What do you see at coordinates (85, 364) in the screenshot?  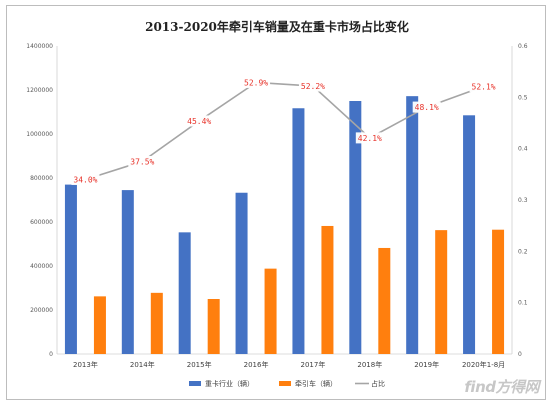 I see `category-label: 2013年` at bounding box center [85, 364].